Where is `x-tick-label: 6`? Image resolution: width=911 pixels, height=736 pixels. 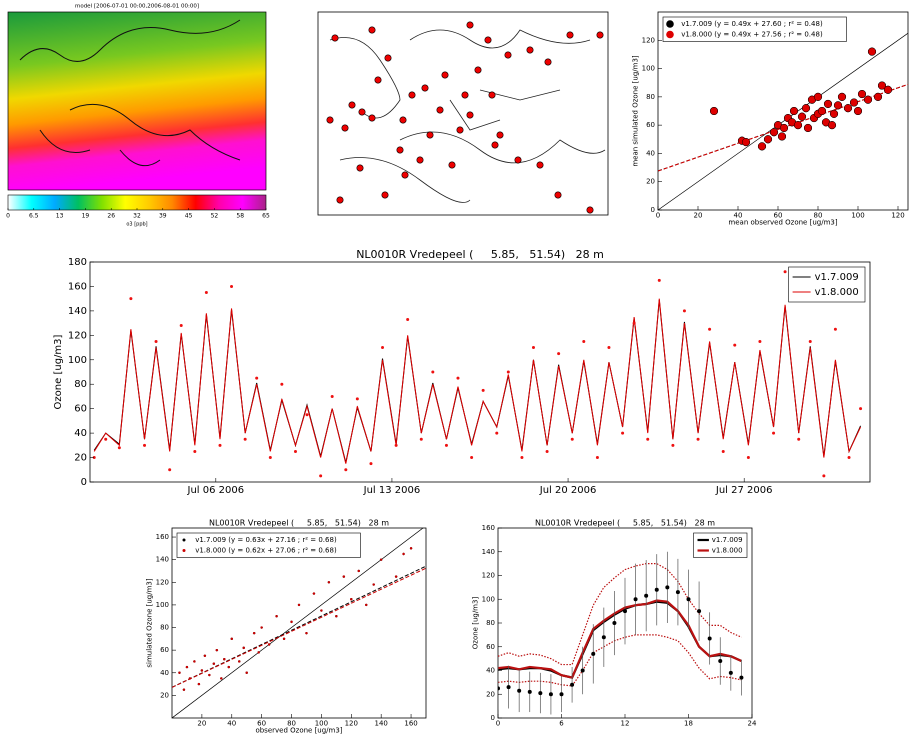
x-tick-label: 6 is located at coordinates (561, 724).